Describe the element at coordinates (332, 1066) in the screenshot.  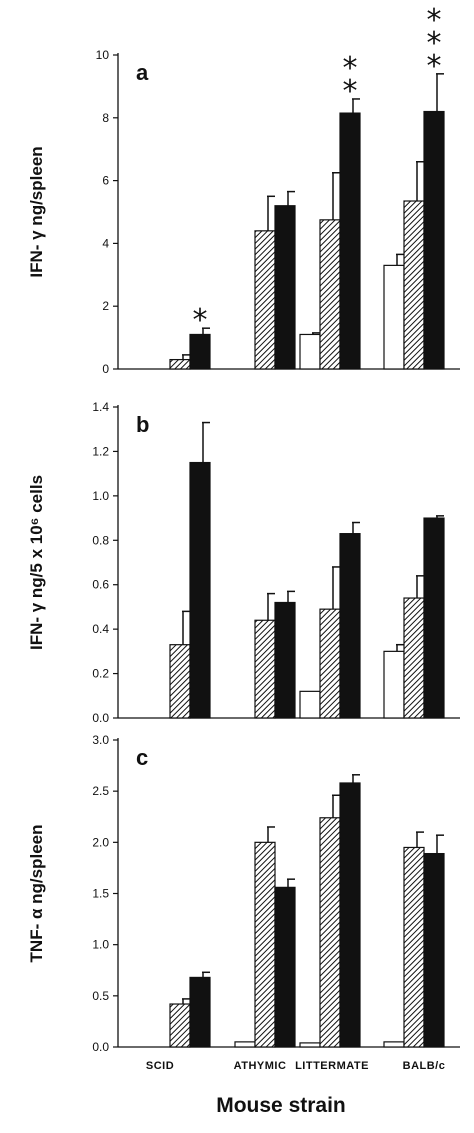
I see `category-label: LITTERMATE` at that location.